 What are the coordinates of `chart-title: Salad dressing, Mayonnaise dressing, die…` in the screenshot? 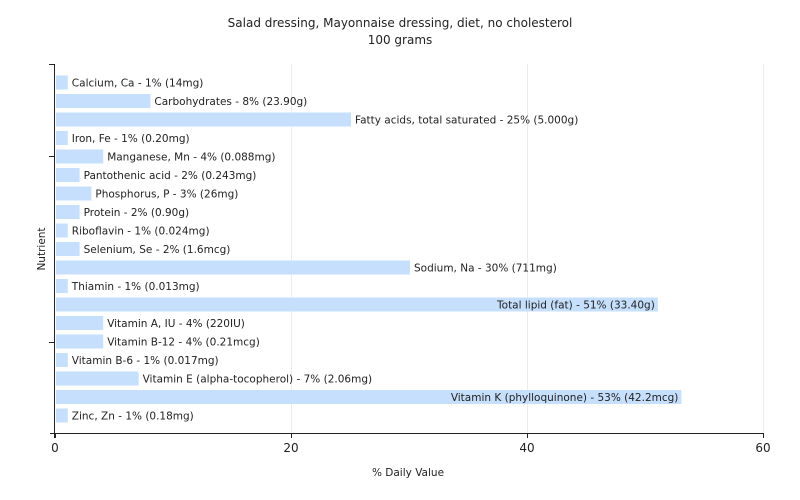 It's located at (400, 23).